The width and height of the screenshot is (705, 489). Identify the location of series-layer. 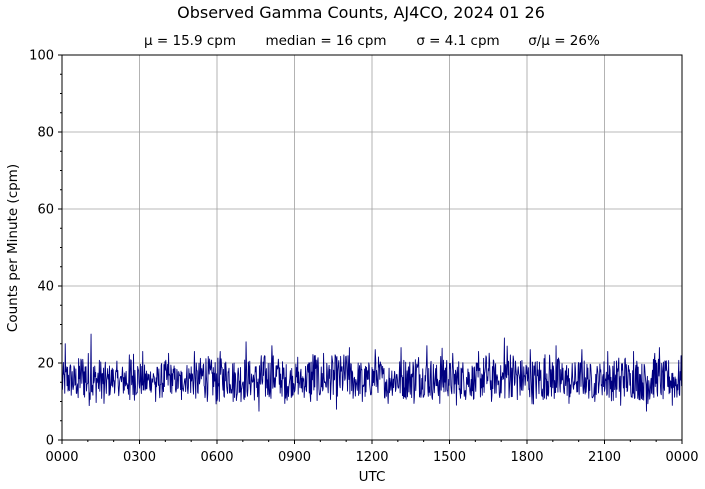
(372, 372).